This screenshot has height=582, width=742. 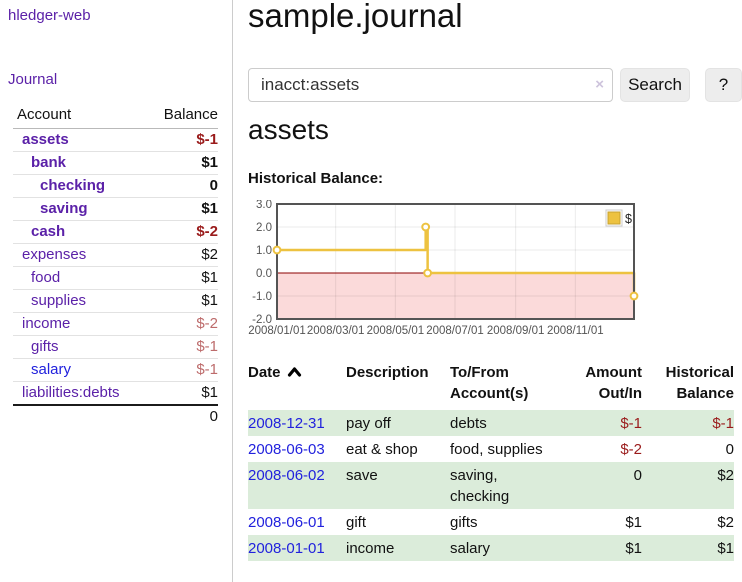 What do you see at coordinates (264, 251) in the screenshot?
I see `svg-text: 1.0` at bounding box center [264, 251].